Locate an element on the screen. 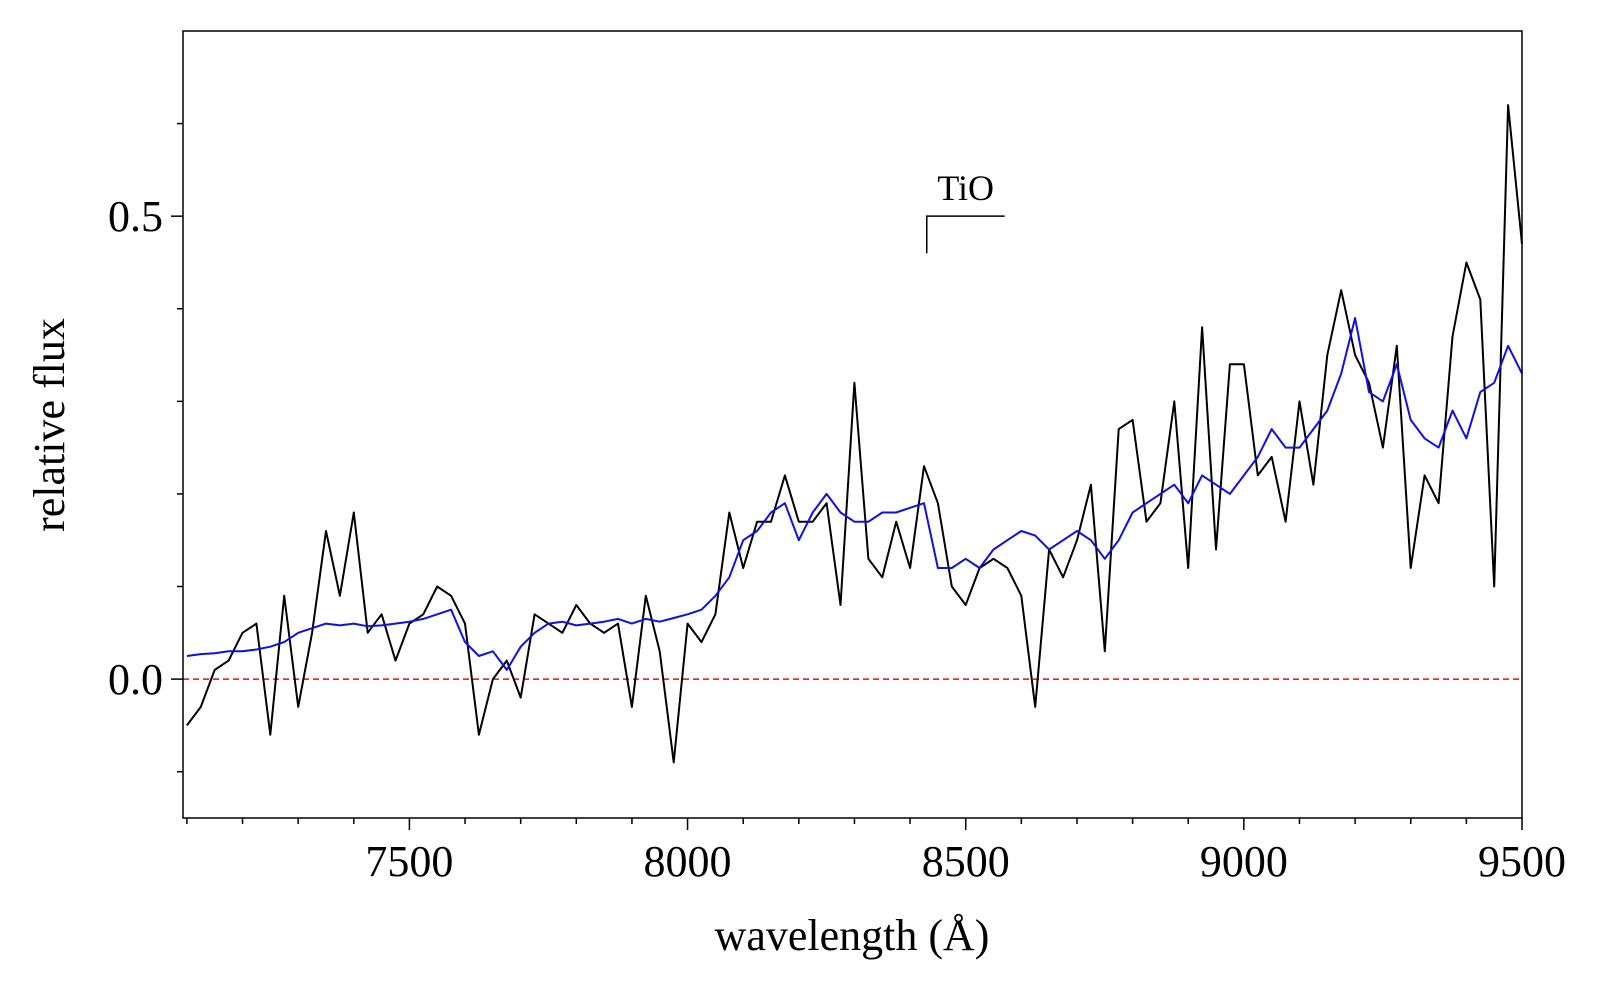 Image resolution: width=1600 pixels, height=1000 pixels. y-axis-label: relative flux is located at coordinates (49, 425).